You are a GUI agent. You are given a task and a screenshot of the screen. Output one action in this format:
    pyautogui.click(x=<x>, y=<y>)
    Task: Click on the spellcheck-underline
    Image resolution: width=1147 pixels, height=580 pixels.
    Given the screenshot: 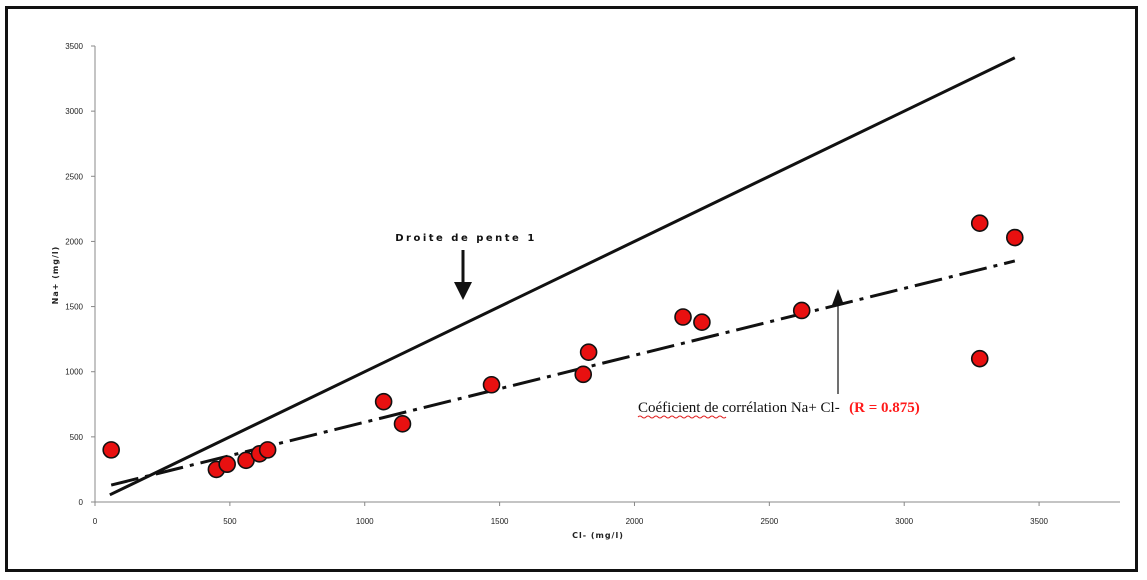 What is the action you would take?
    pyautogui.click(x=682, y=417)
    